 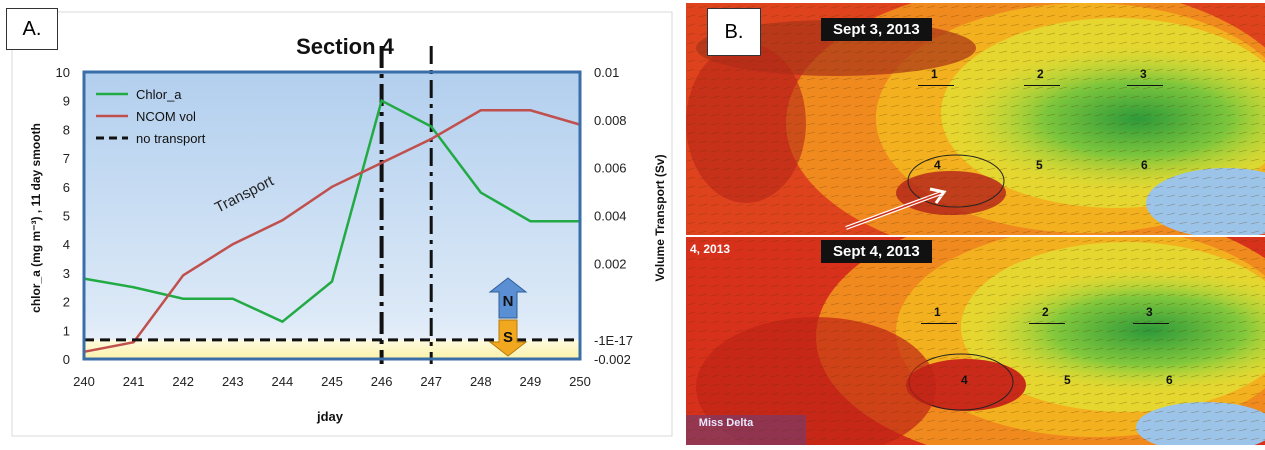 I want to click on left-tick-label: 2, so click(x=66, y=302).